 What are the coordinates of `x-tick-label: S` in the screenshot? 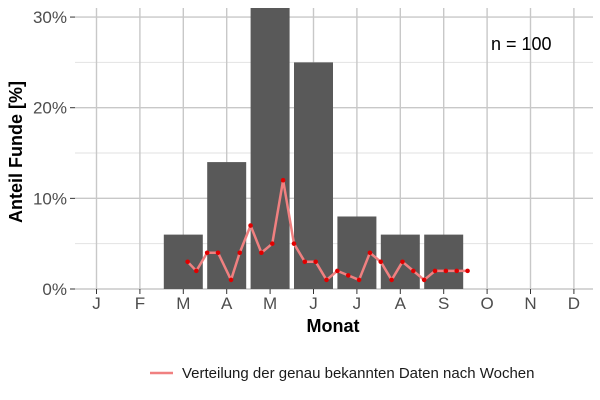 It's located at (443, 303).